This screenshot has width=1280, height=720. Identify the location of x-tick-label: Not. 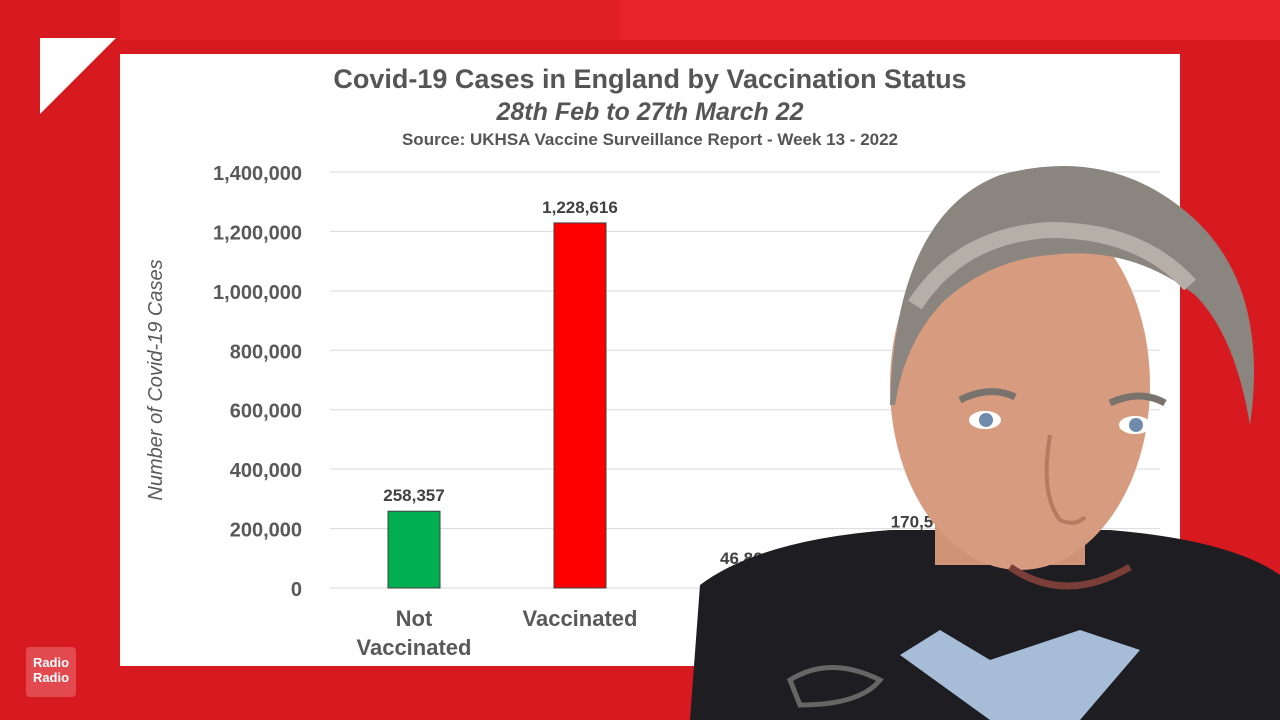
(414, 618).